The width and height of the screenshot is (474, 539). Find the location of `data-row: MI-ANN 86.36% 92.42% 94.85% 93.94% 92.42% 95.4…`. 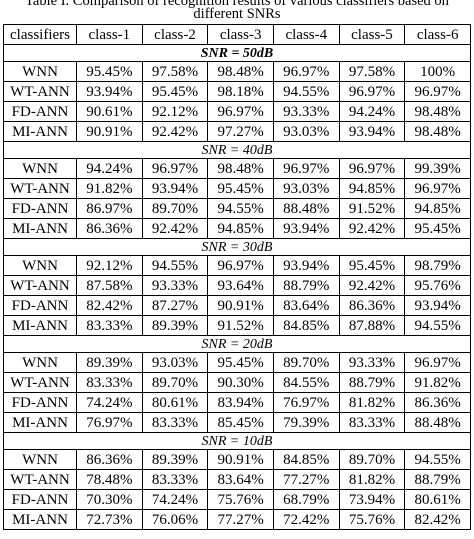

data-row: MI-ANN 86.36% 92.42% 94.85% 93.94% 92.42% 95.4… is located at coordinates (237, 228).